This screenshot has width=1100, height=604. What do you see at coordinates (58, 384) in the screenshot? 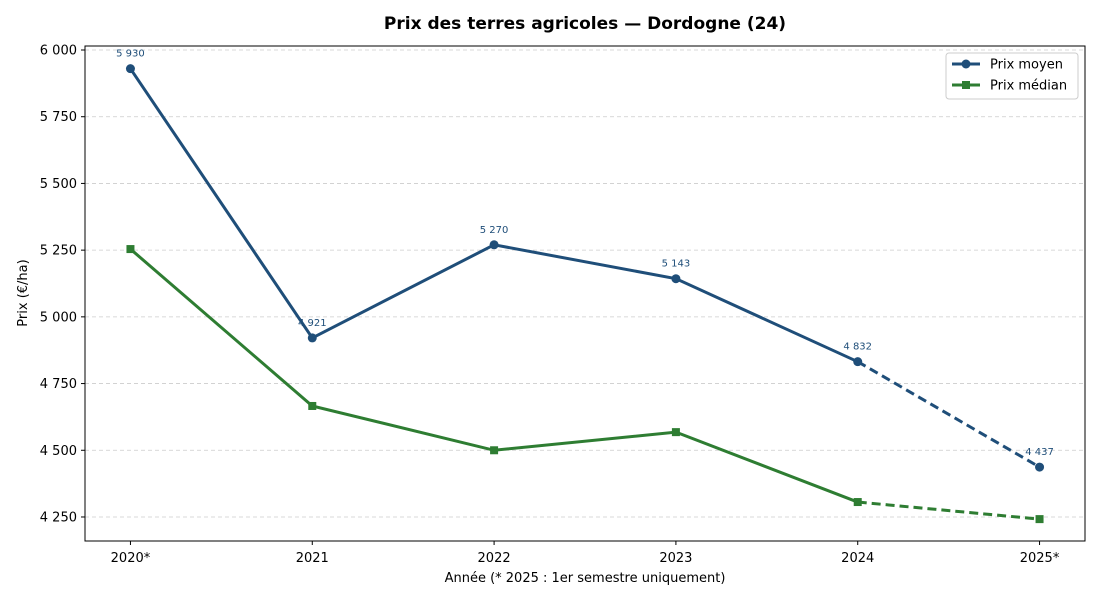
I see `y-tick-label: 4 750` at bounding box center [58, 384].